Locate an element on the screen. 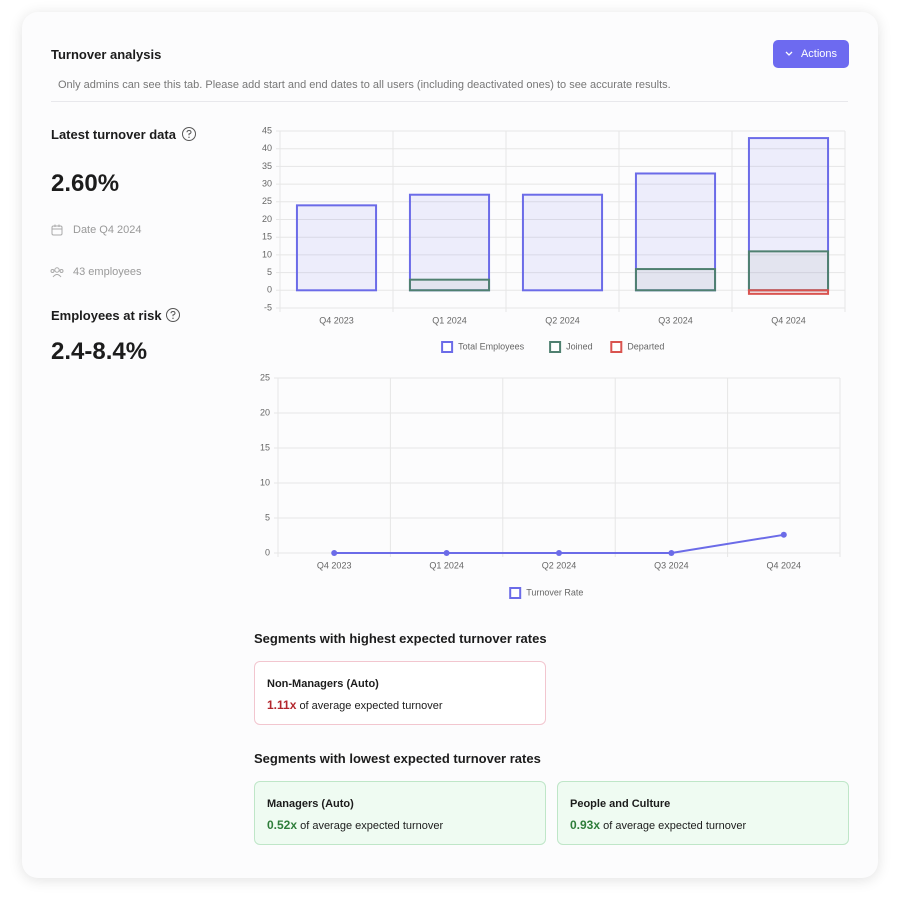 The image size is (900, 910). actions-button: Actions is located at coordinates (811, 54).